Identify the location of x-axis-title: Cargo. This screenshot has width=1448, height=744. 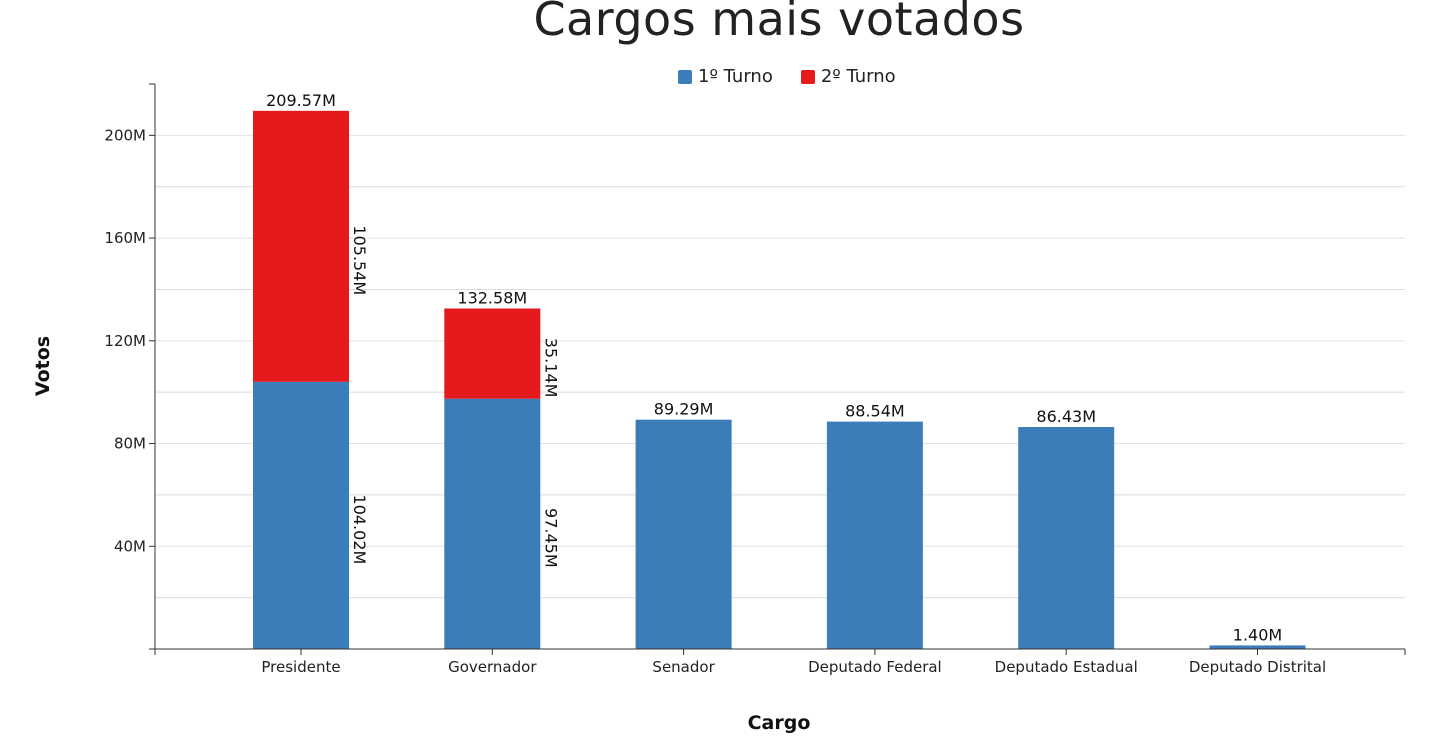
(779, 723).